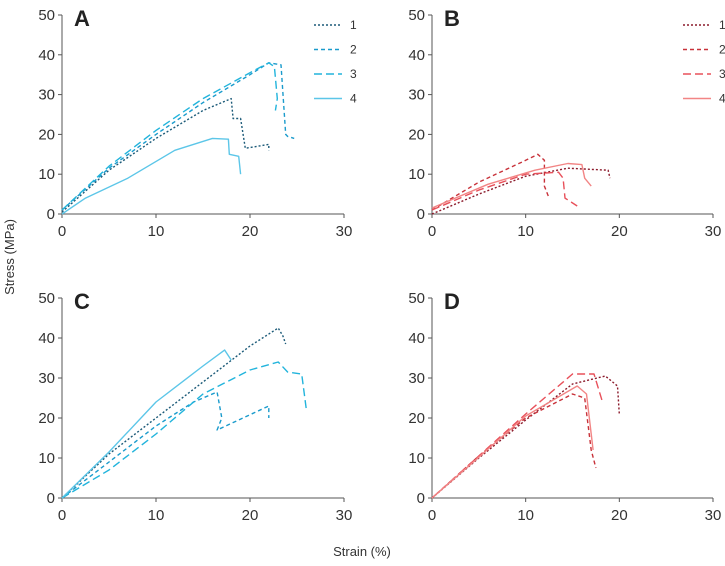 This screenshot has width=725, height=566. Describe the element at coordinates (9, 257) in the screenshot. I see `y-axis-title: Stress (MPa)` at that location.